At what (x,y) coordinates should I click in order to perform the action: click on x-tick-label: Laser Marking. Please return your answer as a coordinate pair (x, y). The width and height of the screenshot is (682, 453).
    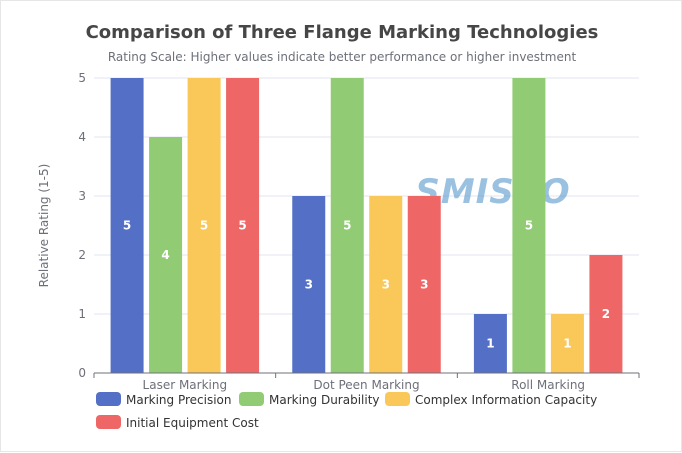
    Looking at the image, I should click on (185, 385).